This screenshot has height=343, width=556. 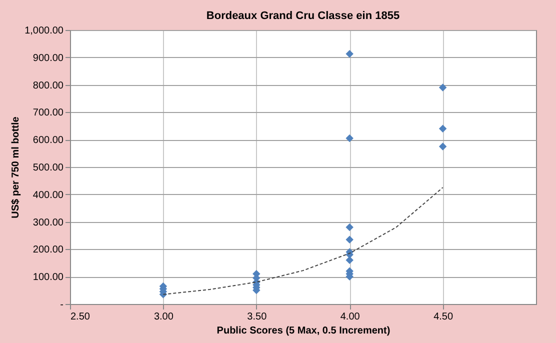 What do you see at coordinates (257, 317) in the screenshot?
I see `x-tick-label: 3.50` at bounding box center [257, 317].